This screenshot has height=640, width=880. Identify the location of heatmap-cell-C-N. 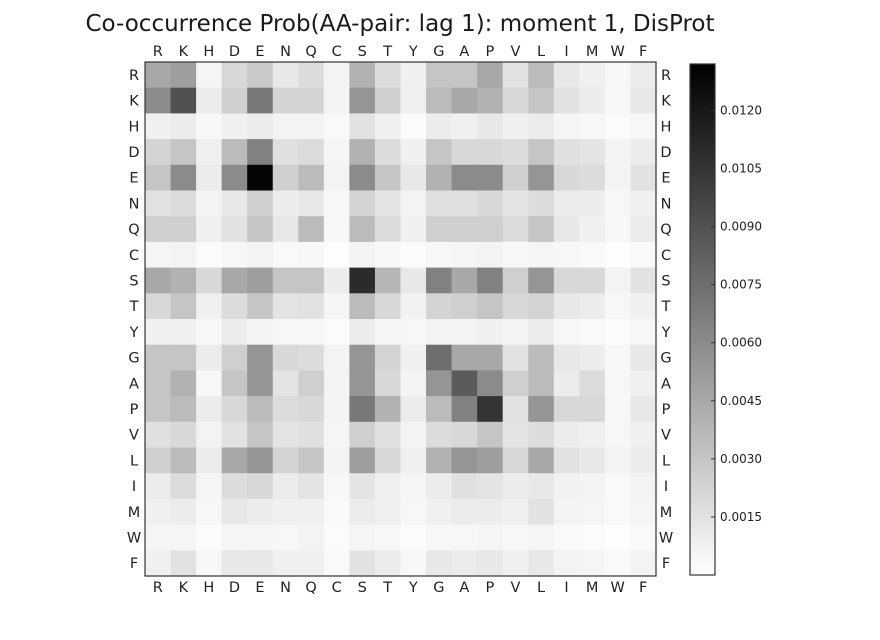
(285, 255).